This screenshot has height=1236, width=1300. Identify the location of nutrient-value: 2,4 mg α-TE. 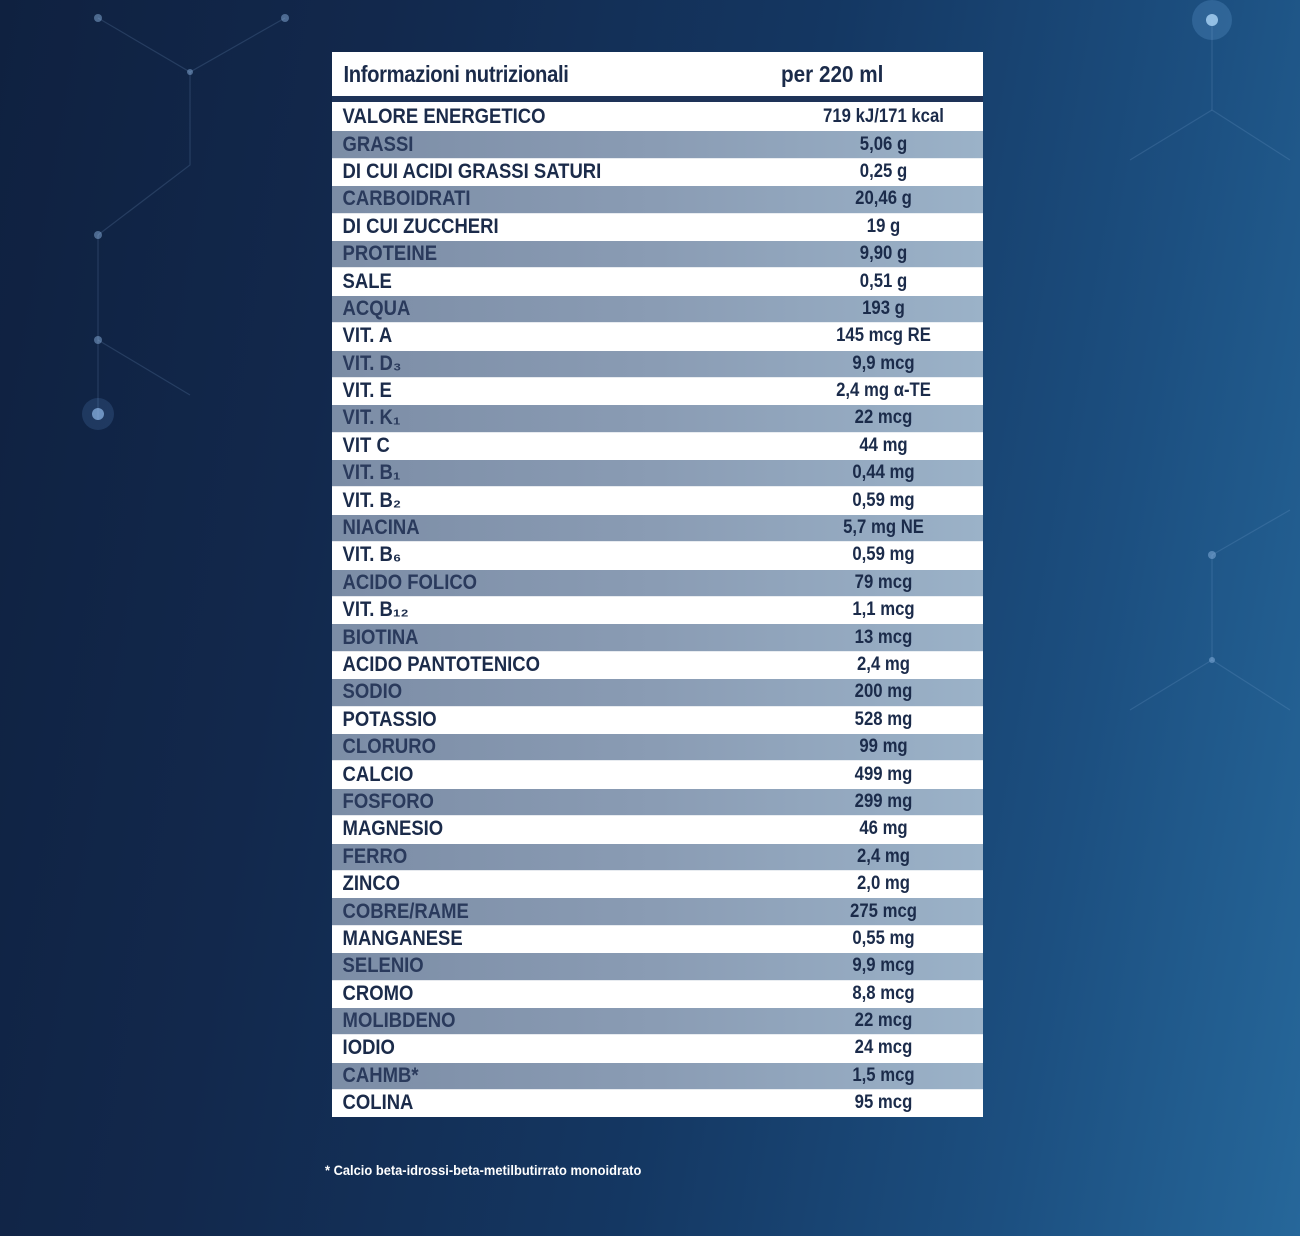
(883, 391).